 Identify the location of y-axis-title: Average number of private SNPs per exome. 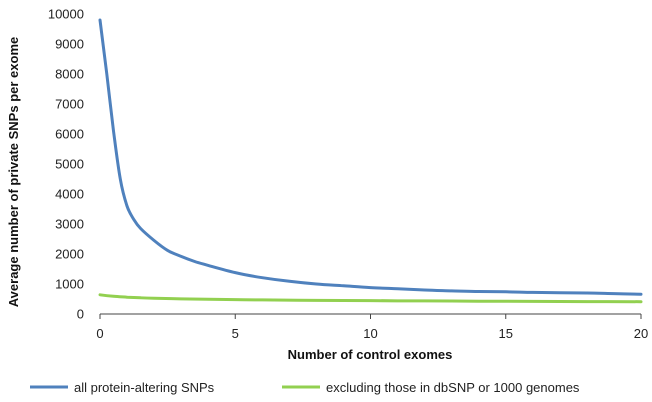
(13, 172).